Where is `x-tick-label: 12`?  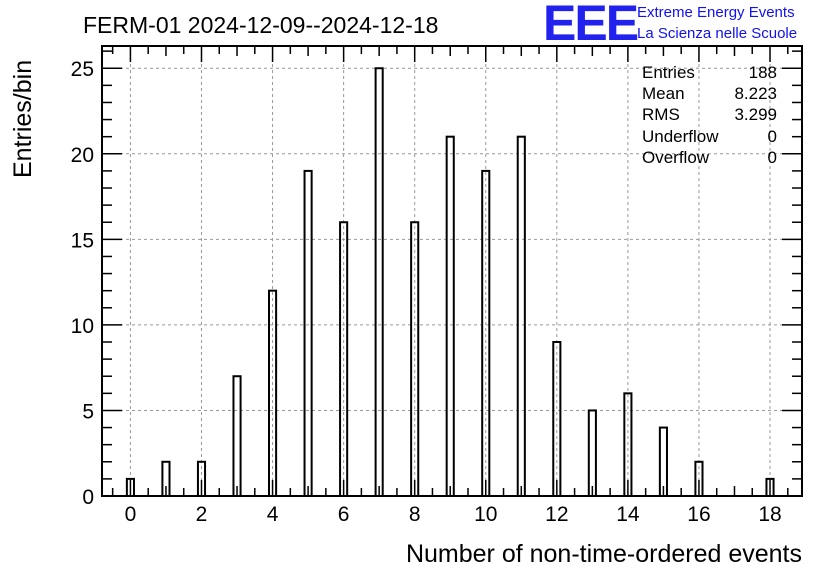
x-tick-label: 12 is located at coordinates (556, 514).